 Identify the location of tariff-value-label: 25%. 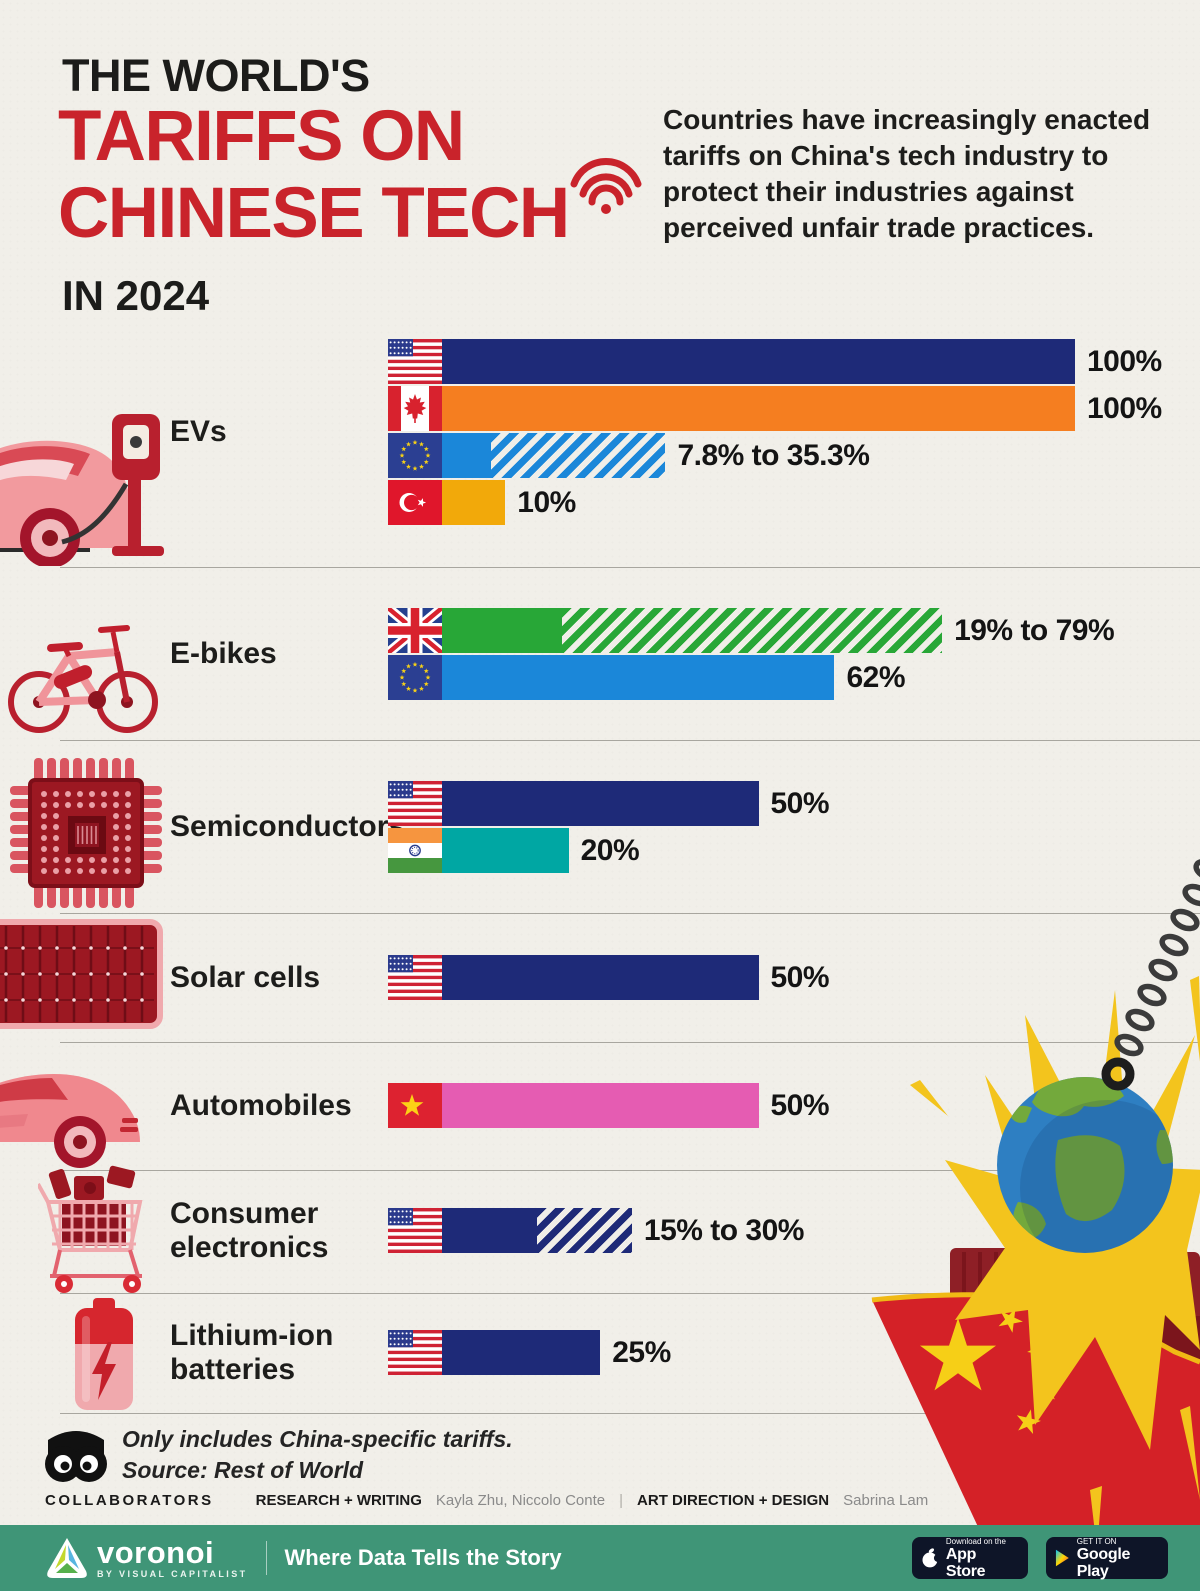
(641, 1352).